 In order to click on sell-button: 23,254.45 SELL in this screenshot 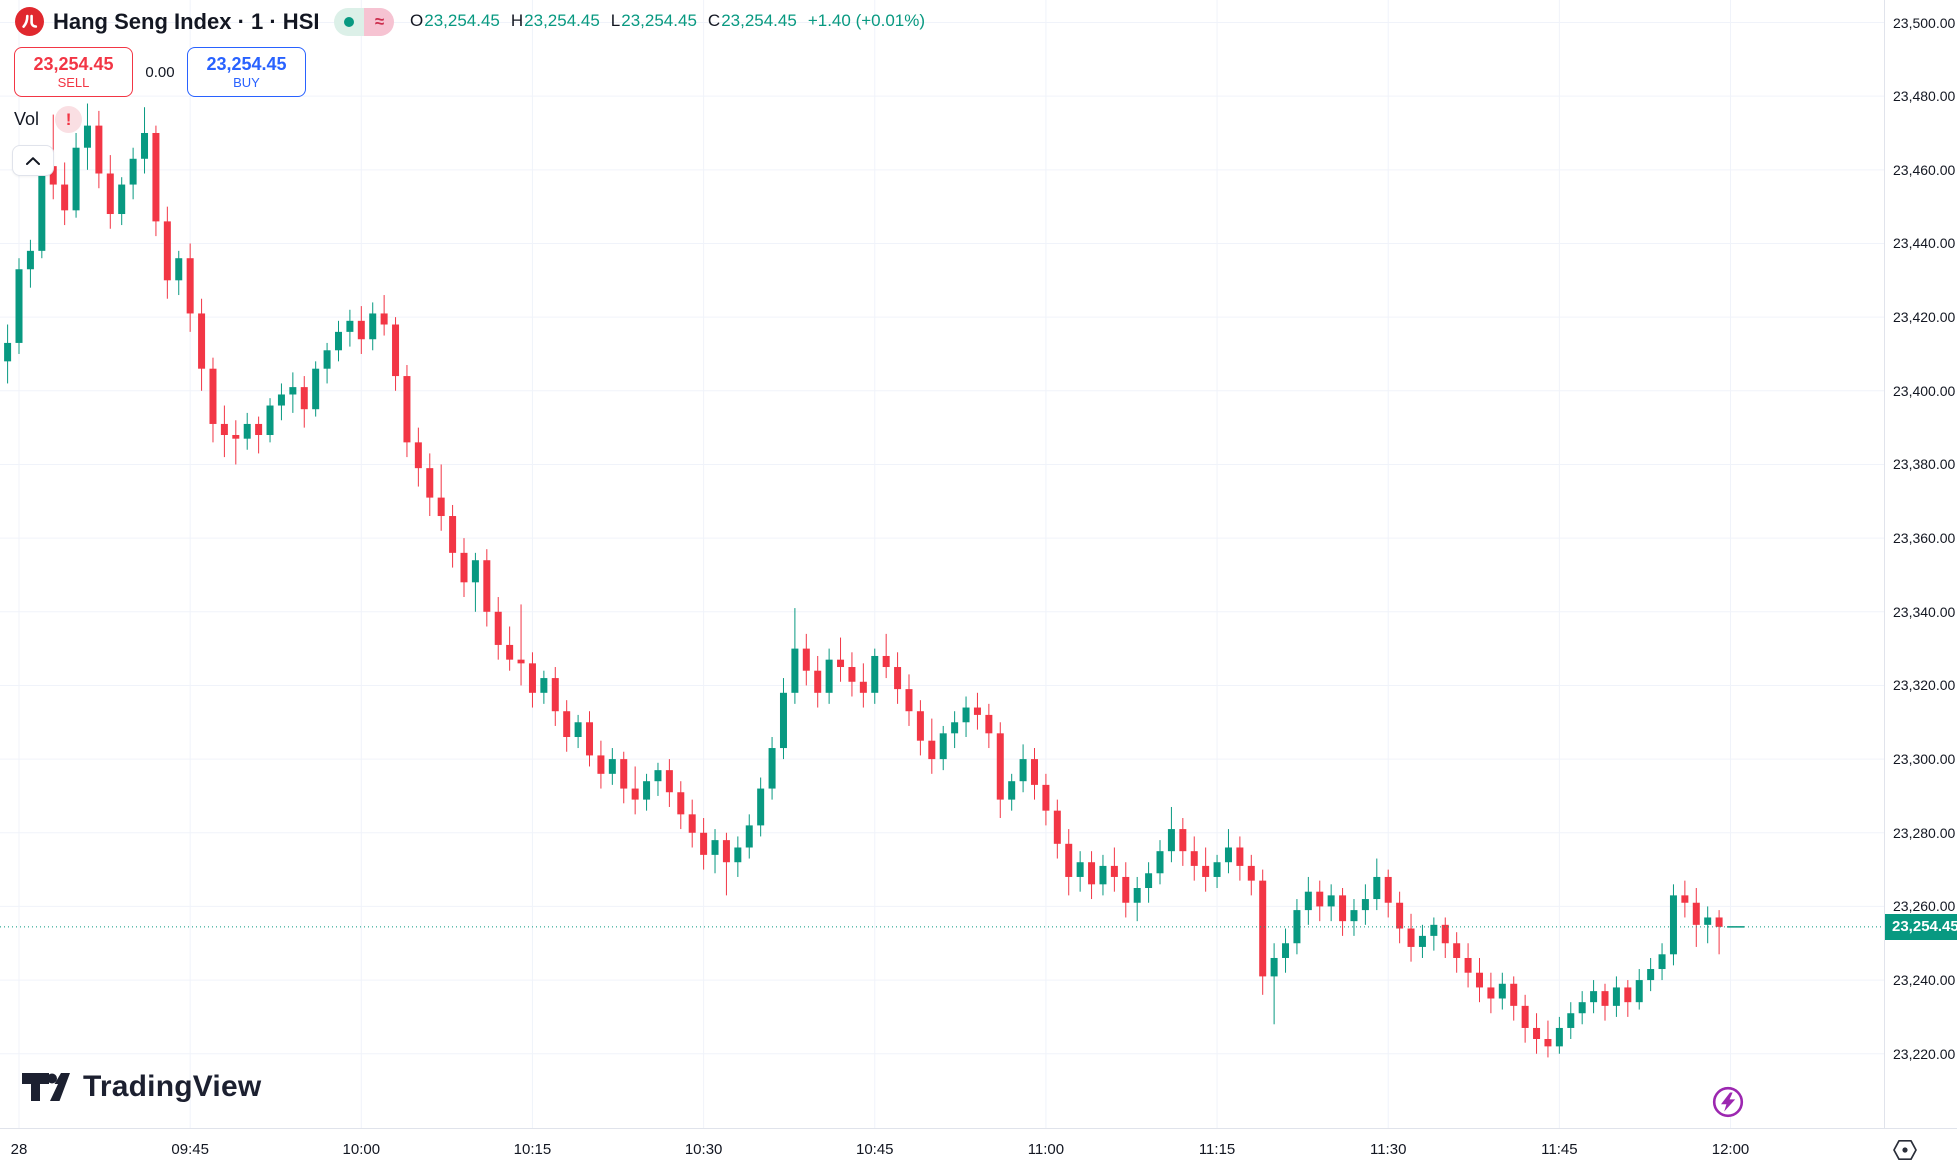, I will do `click(73, 72)`.